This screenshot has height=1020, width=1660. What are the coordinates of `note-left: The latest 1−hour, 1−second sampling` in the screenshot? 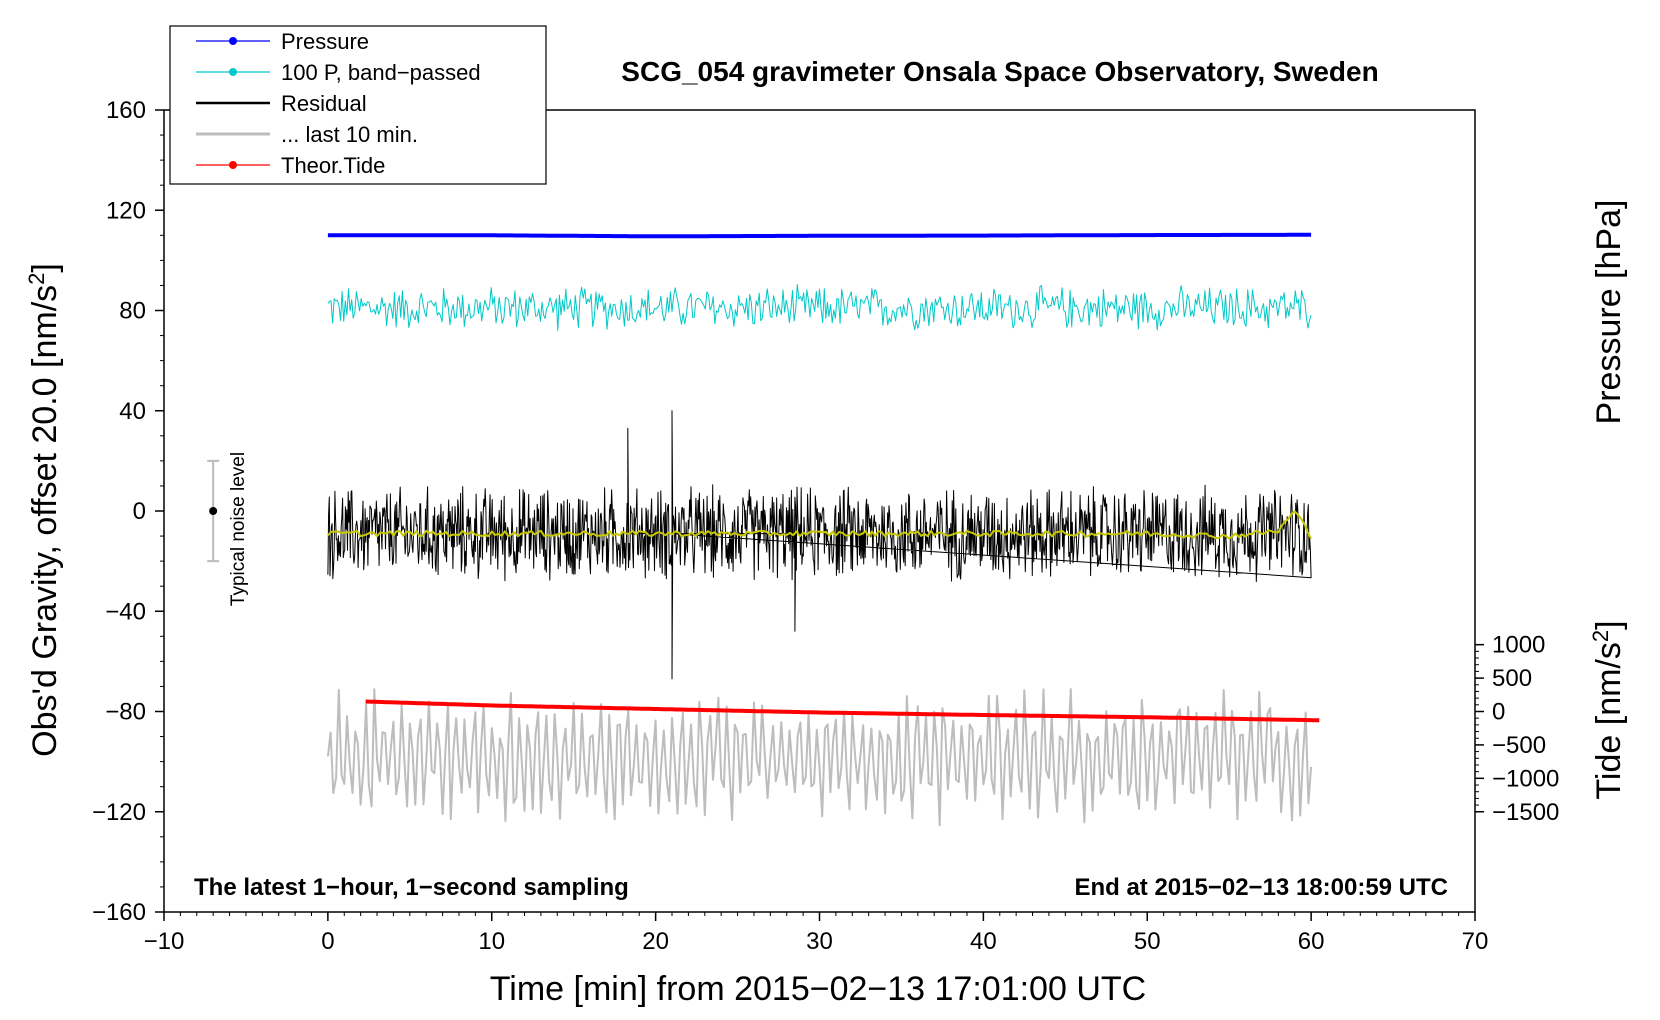 It's located at (411, 887).